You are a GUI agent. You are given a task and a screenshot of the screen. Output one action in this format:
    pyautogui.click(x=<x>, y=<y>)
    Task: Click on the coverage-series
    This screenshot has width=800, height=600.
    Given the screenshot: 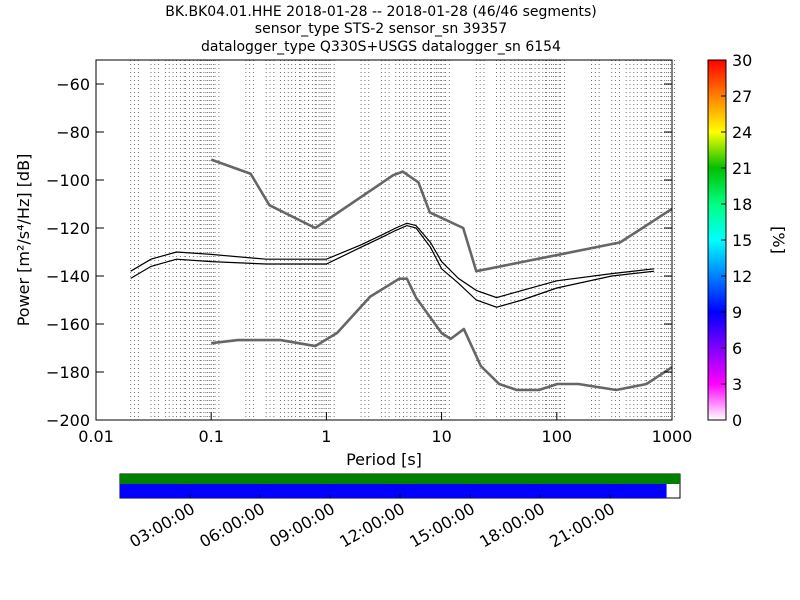 What is the action you would take?
    pyautogui.click(x=400, y=486)
    